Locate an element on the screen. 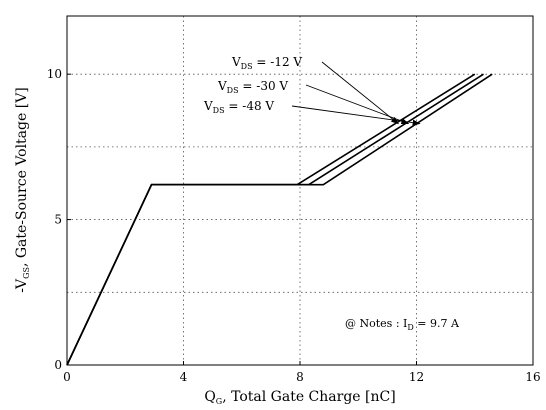 This screenshot has height=410, width=546. legend-arrows is located at coordinates (356, 93).